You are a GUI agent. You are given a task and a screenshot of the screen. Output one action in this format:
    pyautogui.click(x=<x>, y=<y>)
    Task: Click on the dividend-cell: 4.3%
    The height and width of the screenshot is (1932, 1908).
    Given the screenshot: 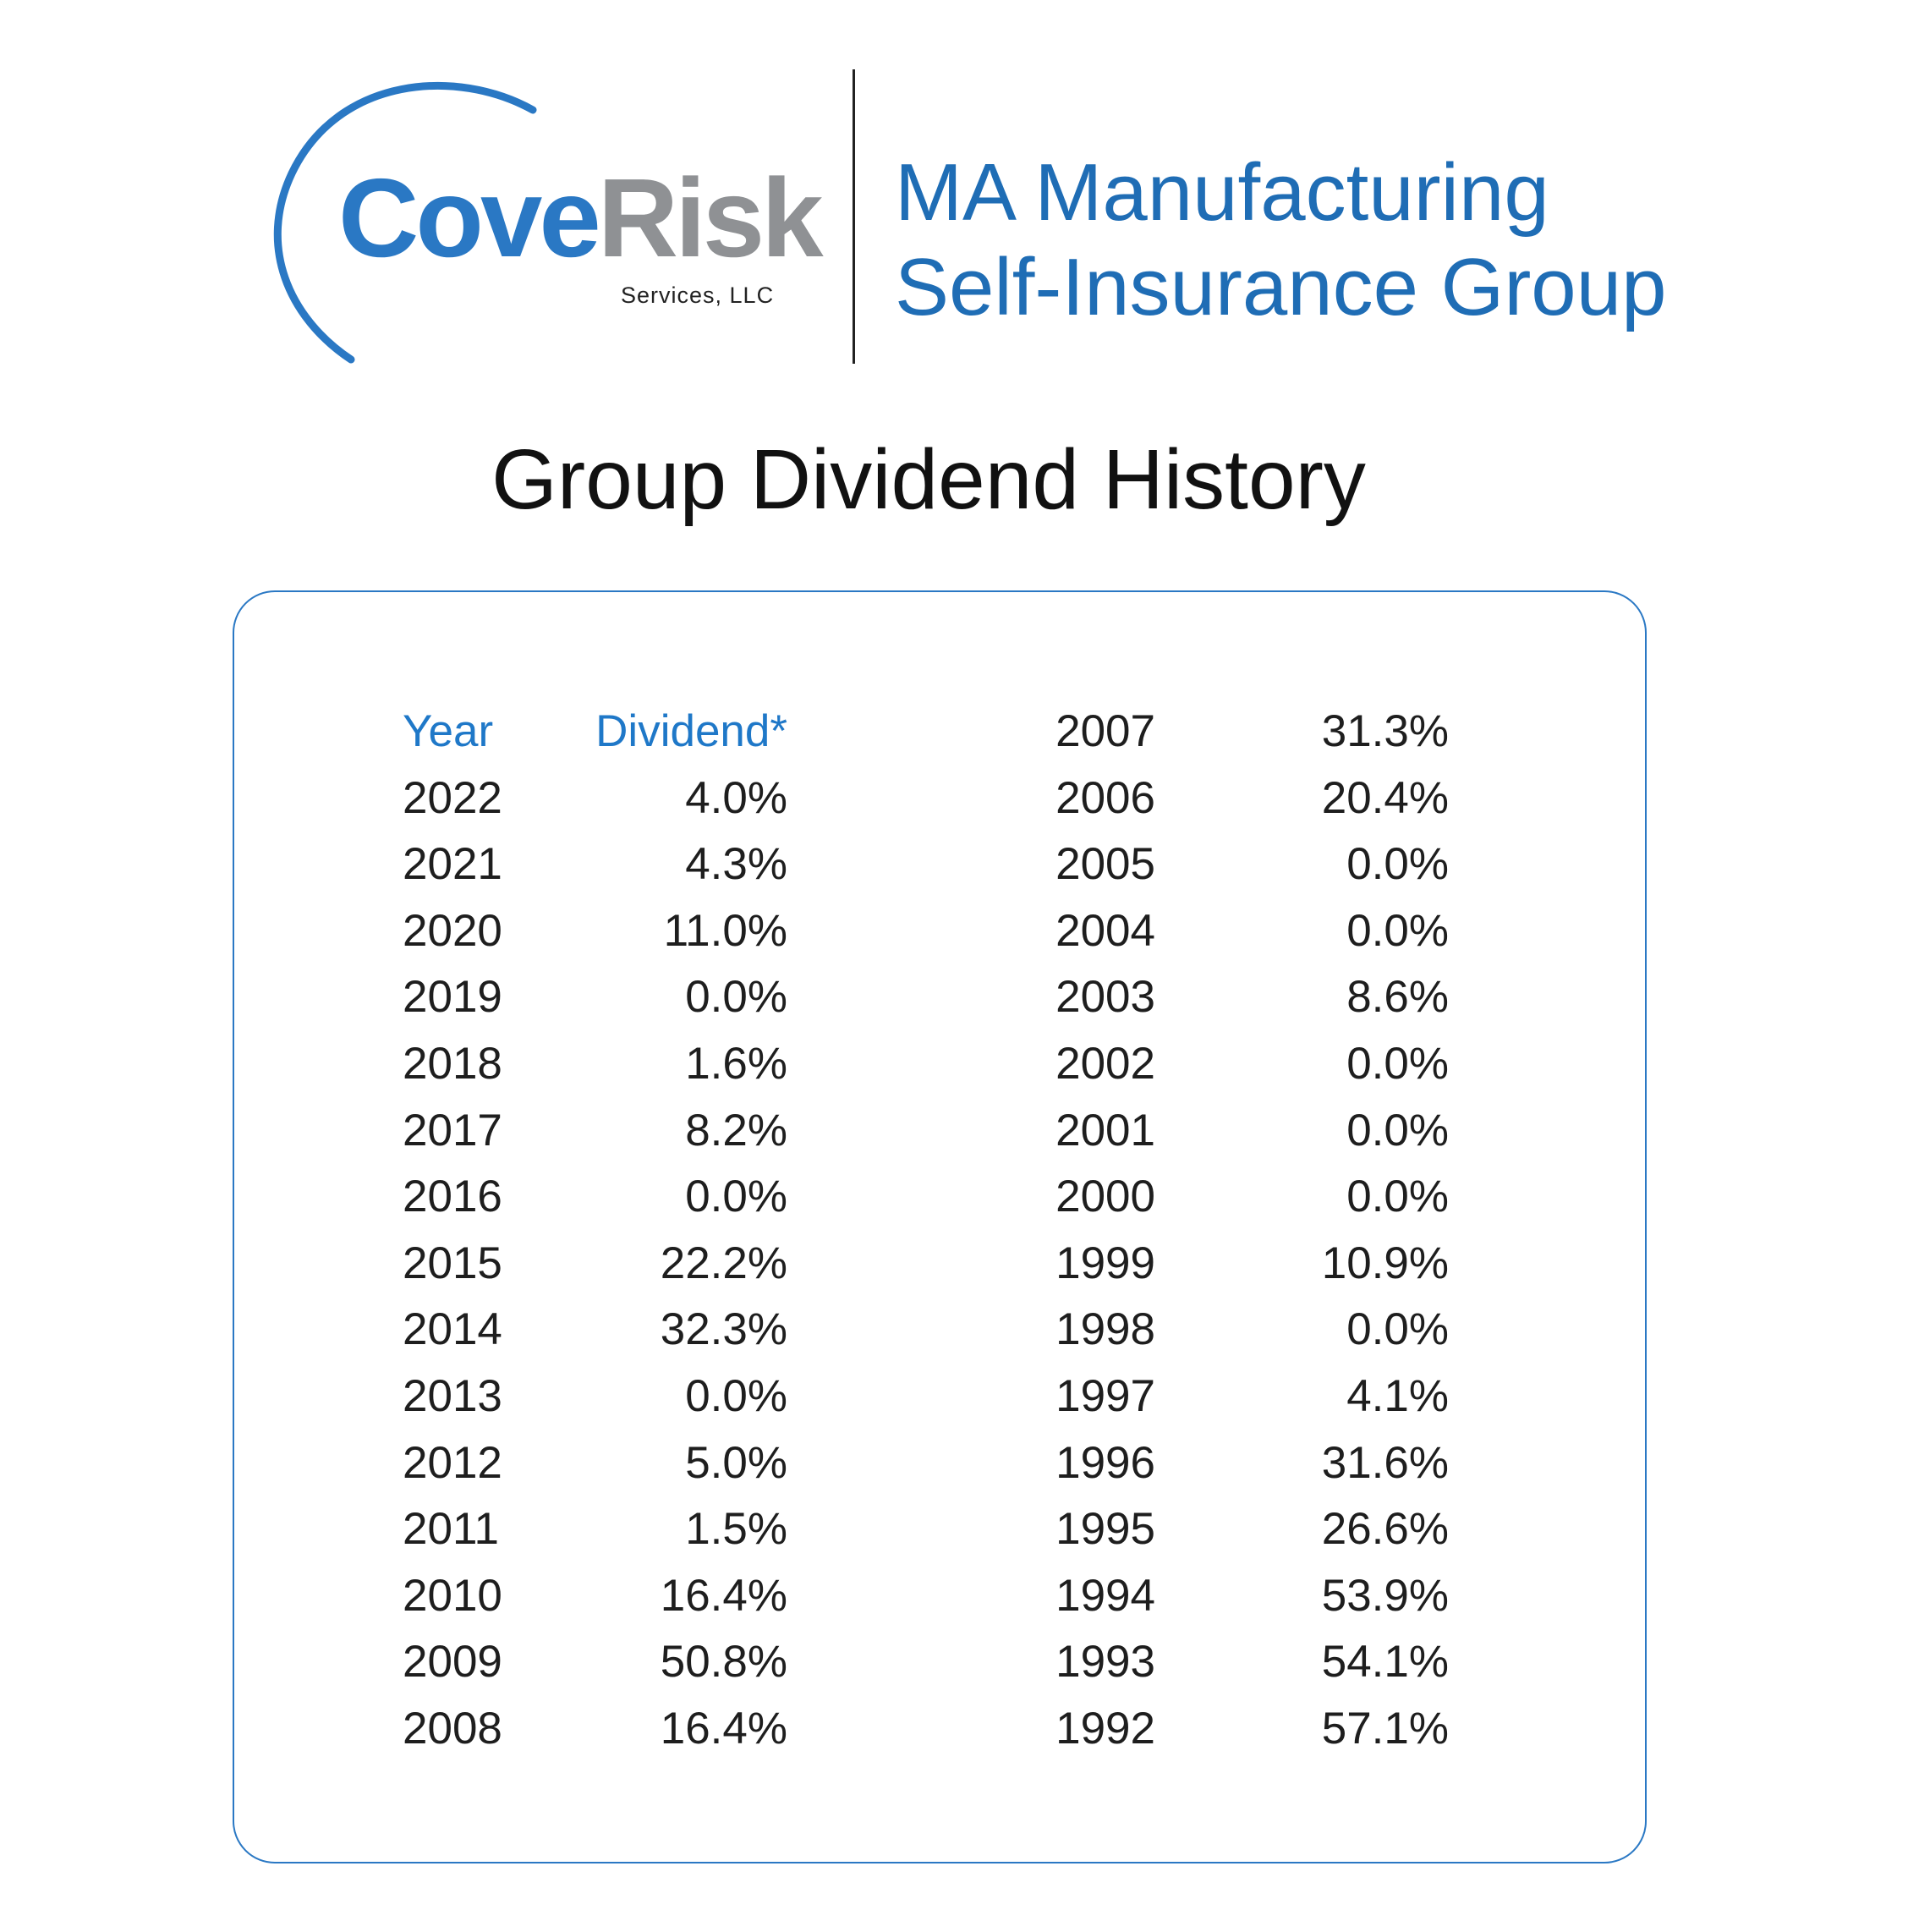 What is the action you would take?
    pyautogui.click(x=736, y=865)
    